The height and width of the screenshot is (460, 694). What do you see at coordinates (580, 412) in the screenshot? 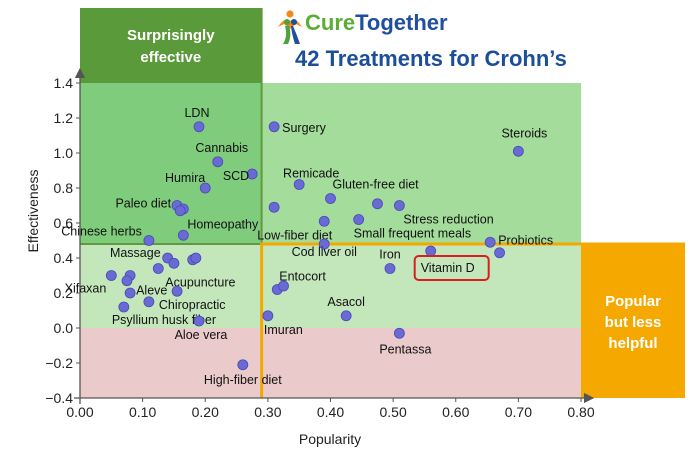
I see `x-tick-label: 0.80` at bounding box center [580, 412].